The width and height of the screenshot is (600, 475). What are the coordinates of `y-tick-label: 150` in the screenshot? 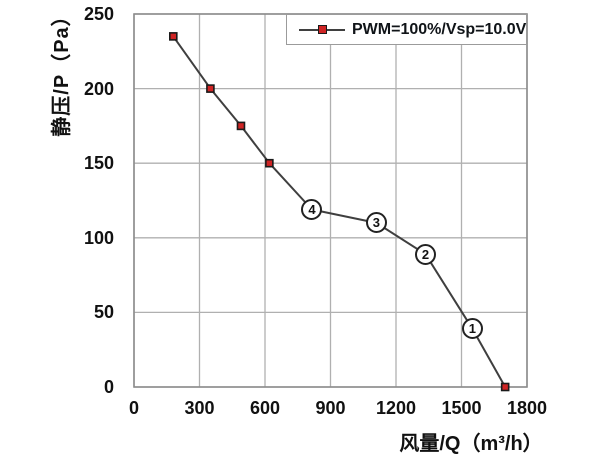 It's located at (98, 163).